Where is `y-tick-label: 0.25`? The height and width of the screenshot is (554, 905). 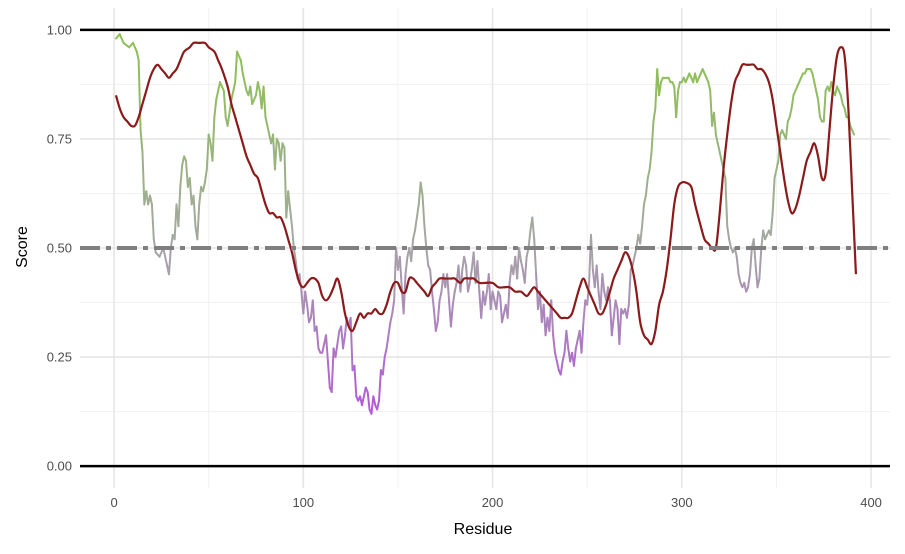
y-tick-label: 0.25 is located at coordinates (59, 357).